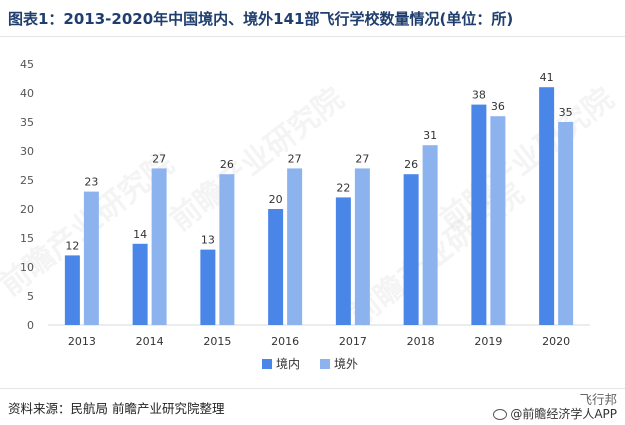 The image size is (625, 425). Describe the element at coordinates (295, 158) in the screenshot. I see `data-label-foreign-2016: 27` at that location.